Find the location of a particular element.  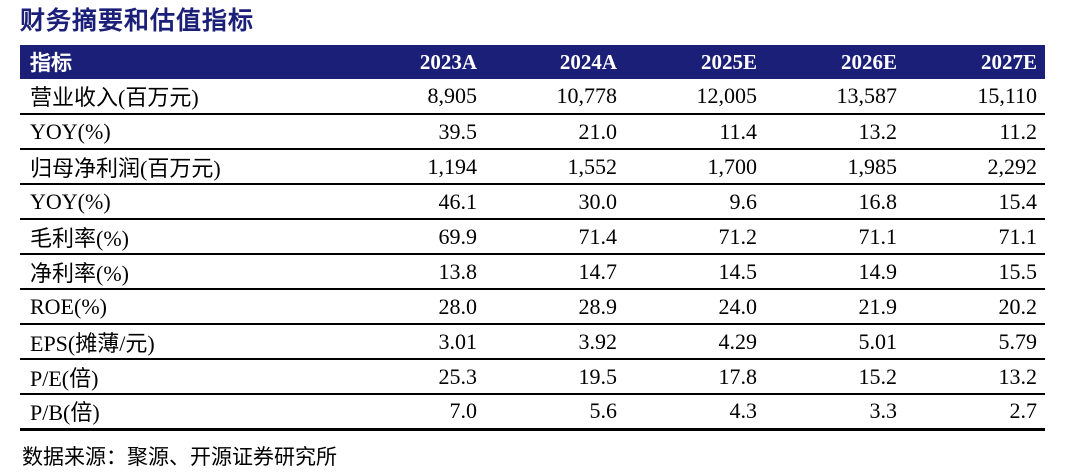

metric-value: 71.2 is located at coordinates (695, 237).